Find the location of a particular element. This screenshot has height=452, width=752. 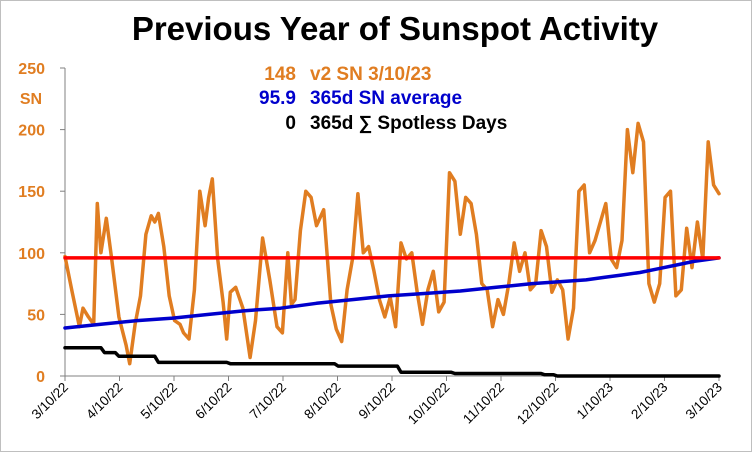

annotation-label: v2 SN 3/10/23 is located at coordinates (370, 74).